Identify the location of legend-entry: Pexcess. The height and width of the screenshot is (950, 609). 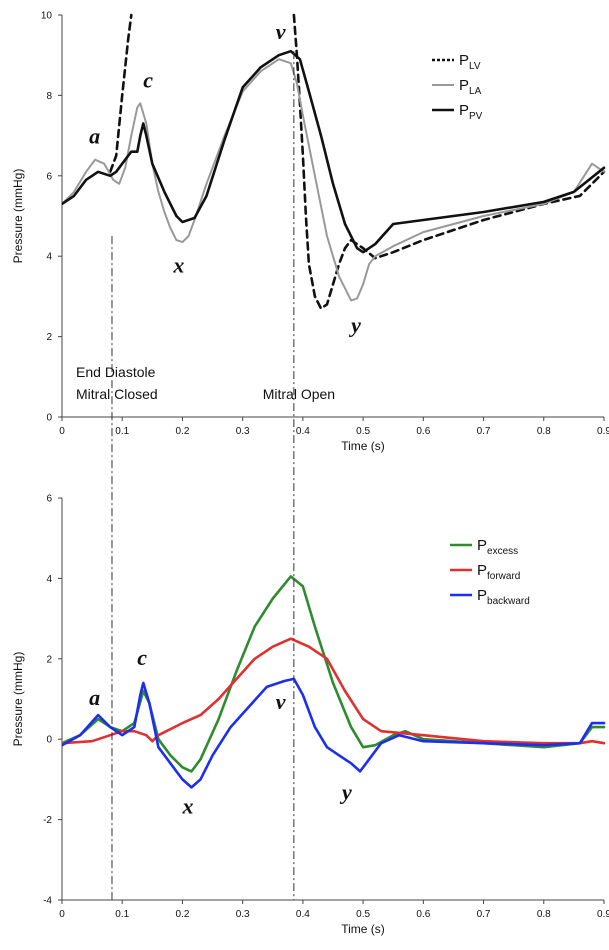
(497, 547).